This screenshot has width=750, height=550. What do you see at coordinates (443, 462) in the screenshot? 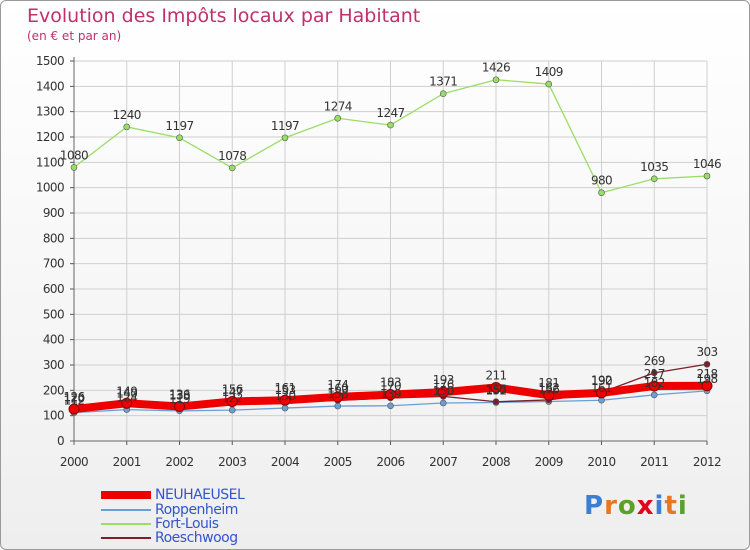
I see `x-tick-label: 2007` at bounding box center [443, 462].